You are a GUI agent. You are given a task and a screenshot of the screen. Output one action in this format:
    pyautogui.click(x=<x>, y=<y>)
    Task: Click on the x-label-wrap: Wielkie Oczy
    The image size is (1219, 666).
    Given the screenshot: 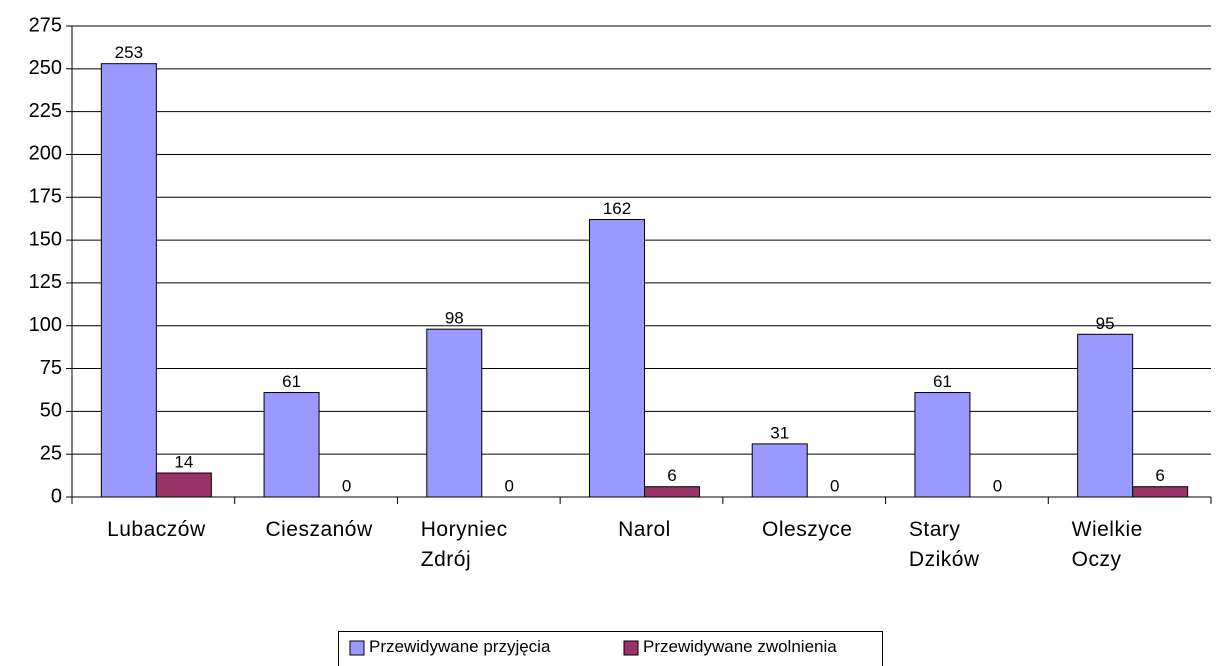 What is the action you would take?
    pyautogui.click(x=1132, y=545)
    